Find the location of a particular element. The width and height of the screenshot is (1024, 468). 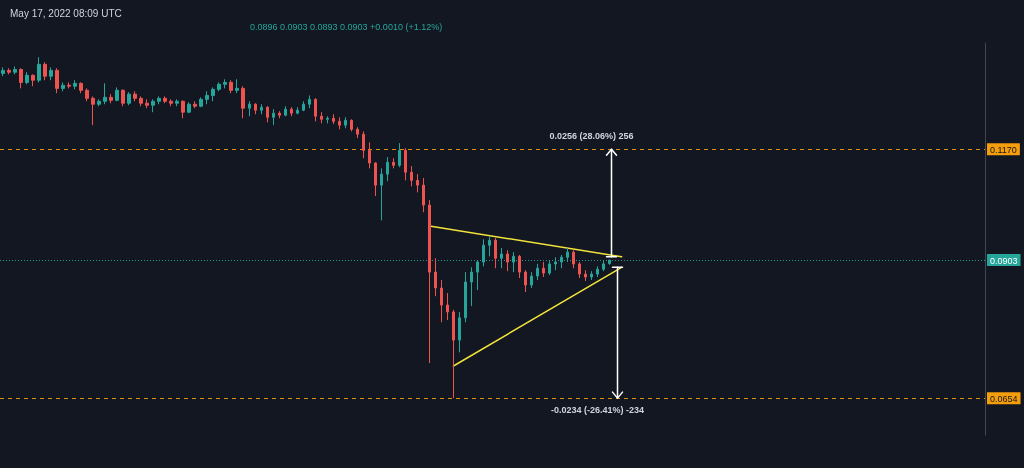

y-tick-label: 0.1170 is located at coordinates (1003, 149).